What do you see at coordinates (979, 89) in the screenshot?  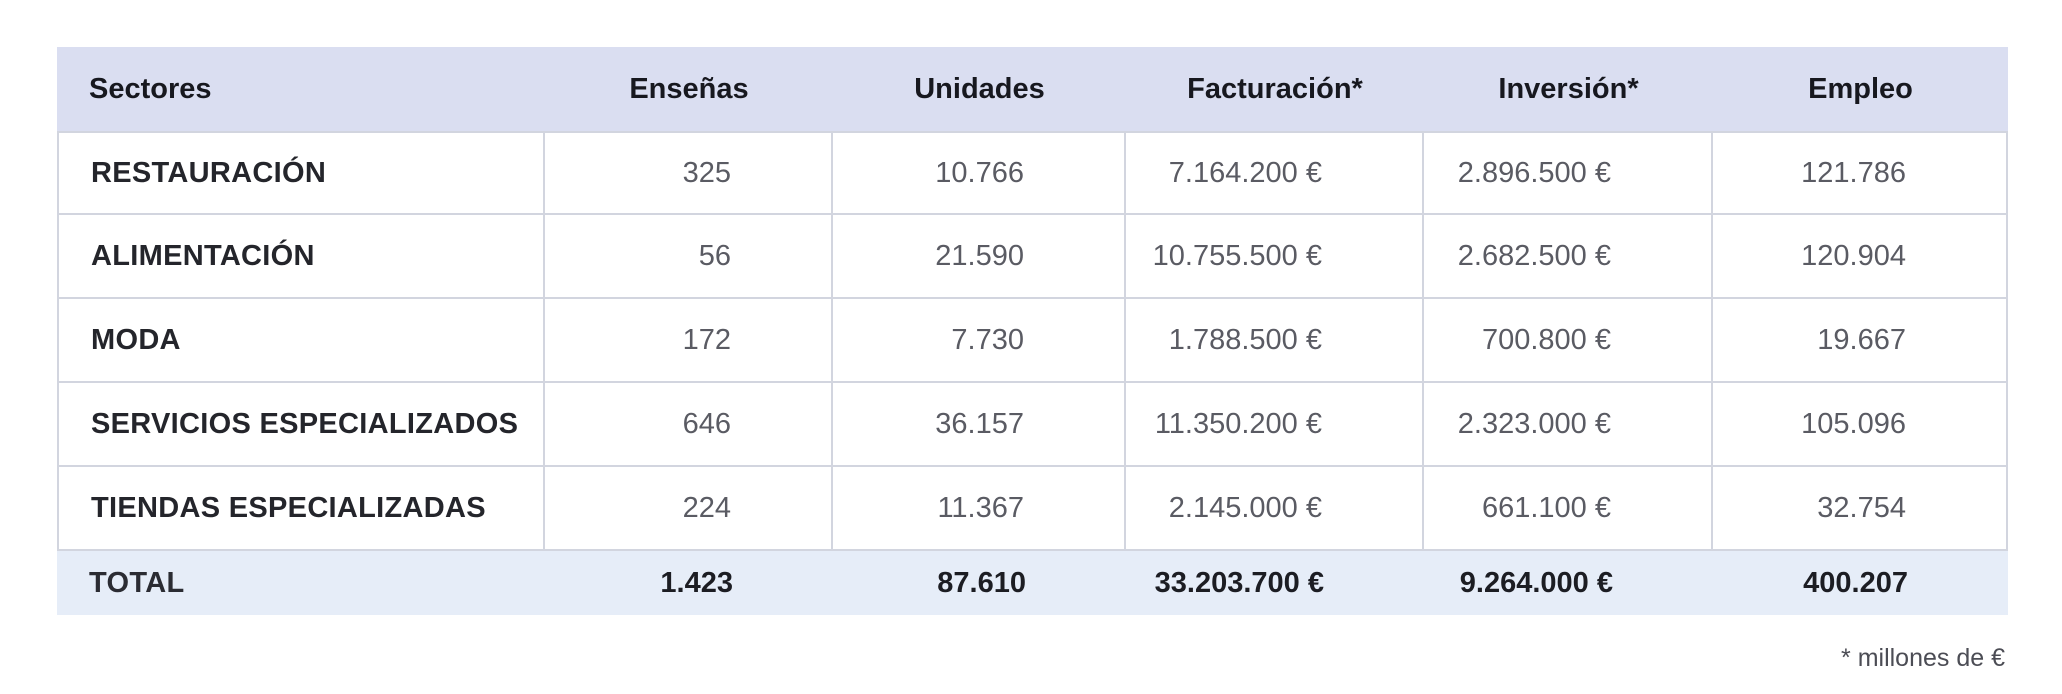 I see `column-header-unidades: Unidades` at bounding box center [979, 89].